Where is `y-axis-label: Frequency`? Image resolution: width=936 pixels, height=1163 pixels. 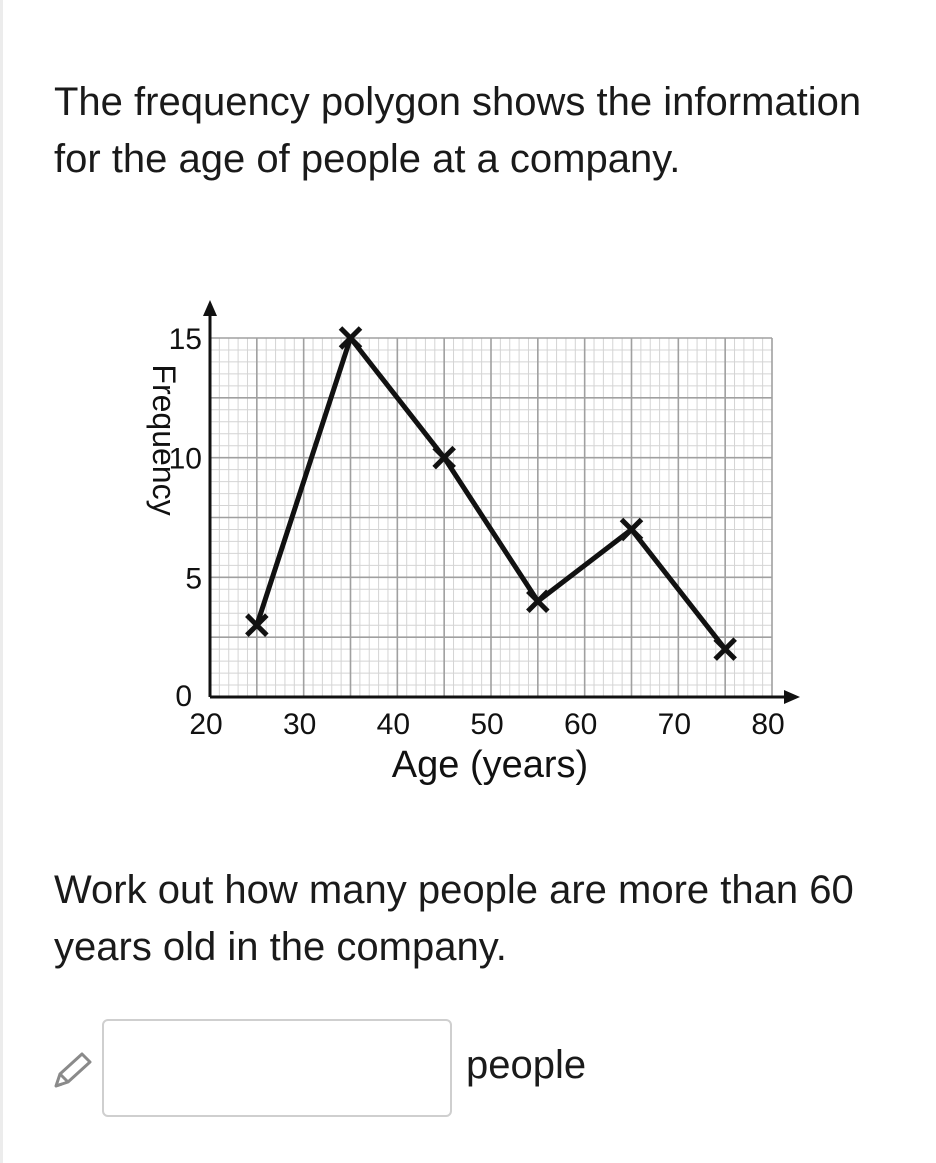 y-axis-label: Frequency is located at coordinates (164, 439).